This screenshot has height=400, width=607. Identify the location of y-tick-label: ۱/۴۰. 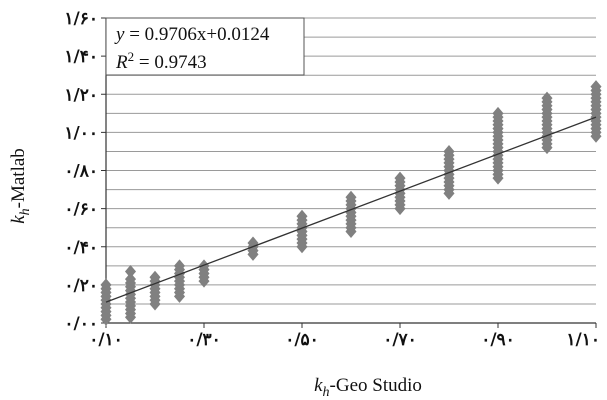
(81, 57).